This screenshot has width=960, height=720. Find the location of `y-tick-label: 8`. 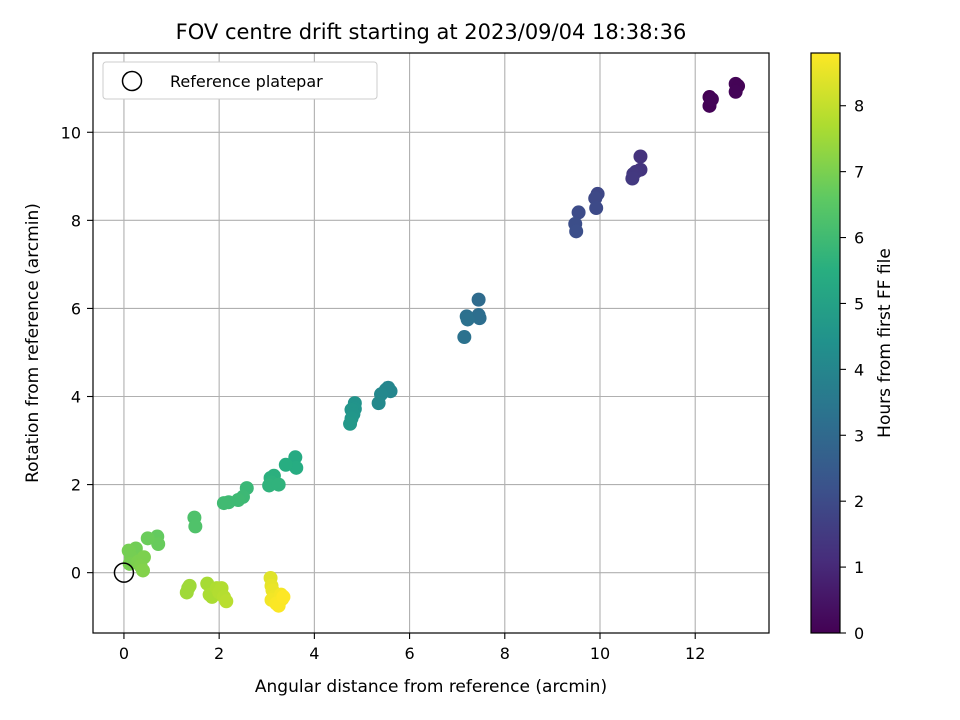

y-tick-label: 8 is located at coordinates (76, 220).